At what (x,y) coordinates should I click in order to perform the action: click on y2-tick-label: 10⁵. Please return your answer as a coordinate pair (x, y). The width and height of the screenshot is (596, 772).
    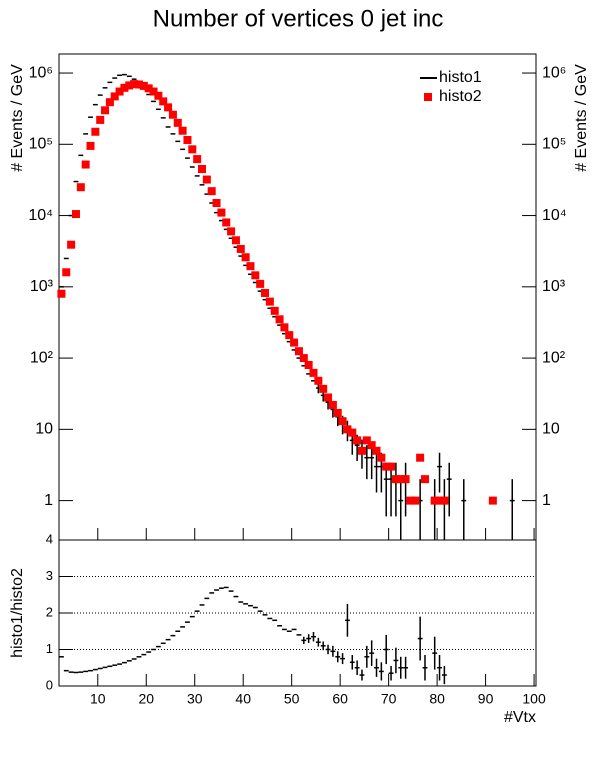
    Looking at the image, I should click on (554, 144).